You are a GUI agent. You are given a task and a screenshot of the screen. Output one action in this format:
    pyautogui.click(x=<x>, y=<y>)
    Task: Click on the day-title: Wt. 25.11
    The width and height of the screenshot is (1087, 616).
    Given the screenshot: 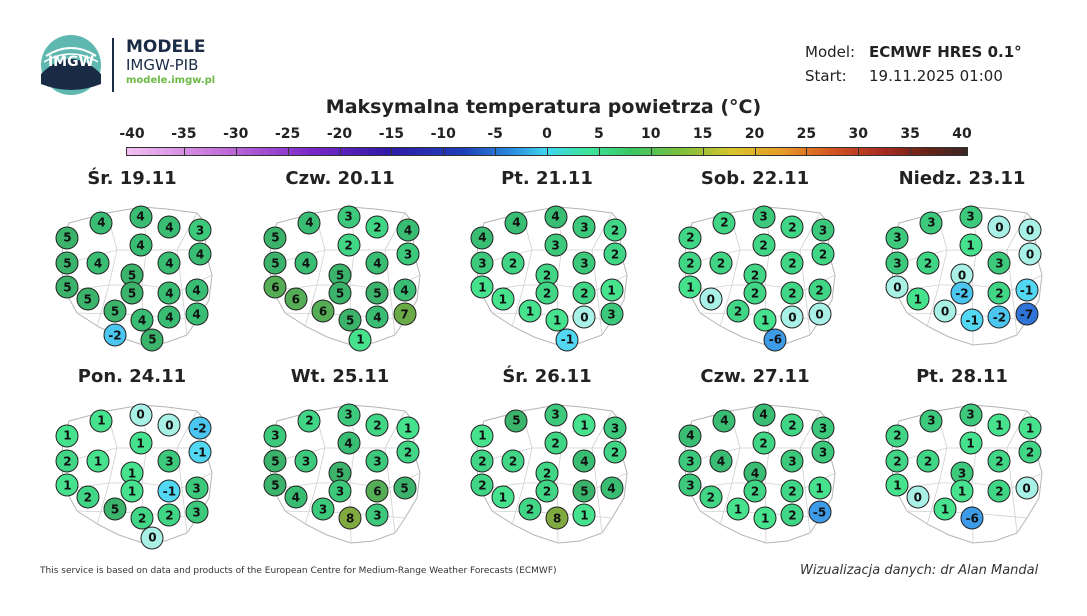 What is the action you would take?
    pyautogui.click(x=340, y=376)
    